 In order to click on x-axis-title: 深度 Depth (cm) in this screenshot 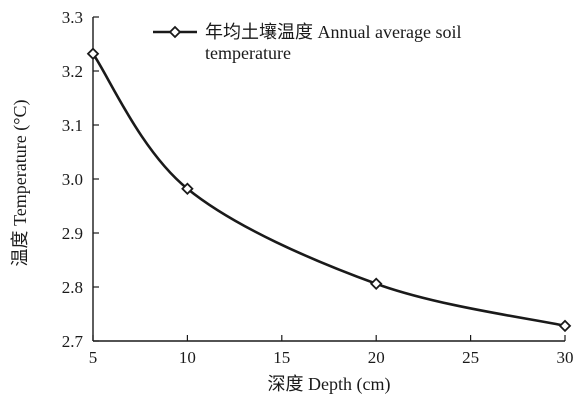, I will do `click(329, 384)`.